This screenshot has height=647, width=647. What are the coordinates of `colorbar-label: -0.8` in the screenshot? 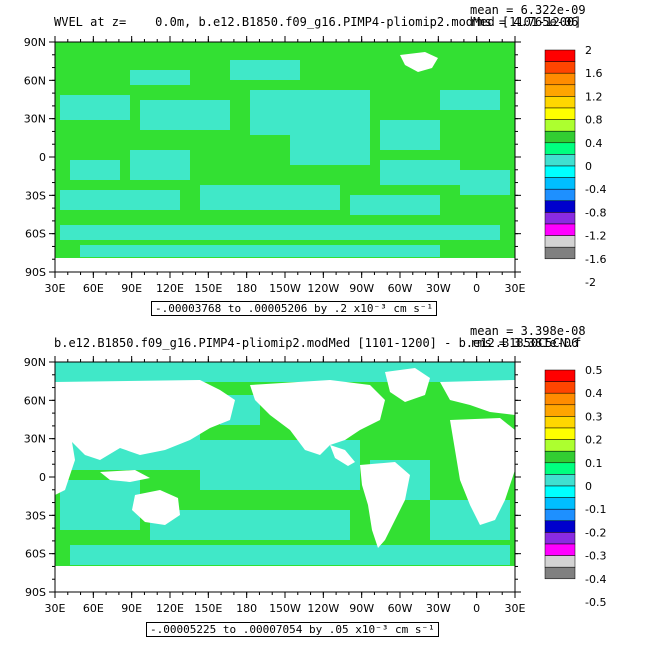 It's located at (595, 212).